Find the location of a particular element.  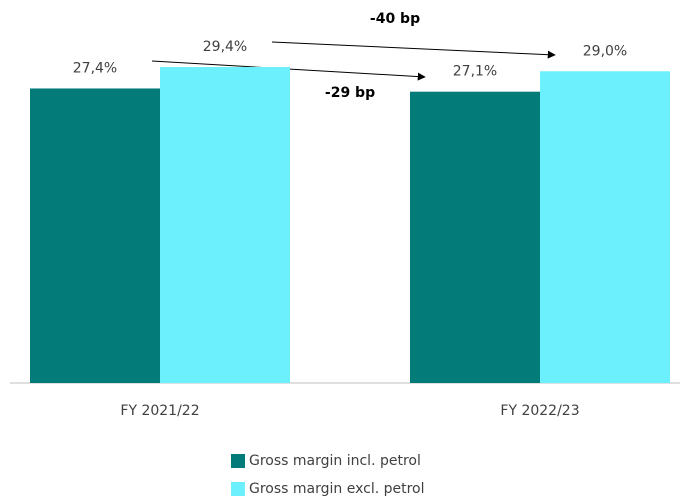

value-label: 27,1% is located at coordinates (475, 72).